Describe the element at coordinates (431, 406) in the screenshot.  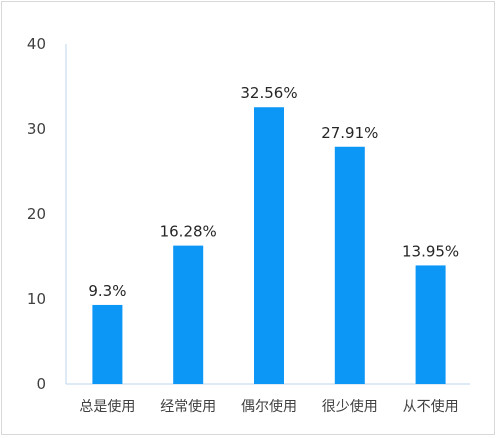
I see `category-label: 从不使用` at that location.